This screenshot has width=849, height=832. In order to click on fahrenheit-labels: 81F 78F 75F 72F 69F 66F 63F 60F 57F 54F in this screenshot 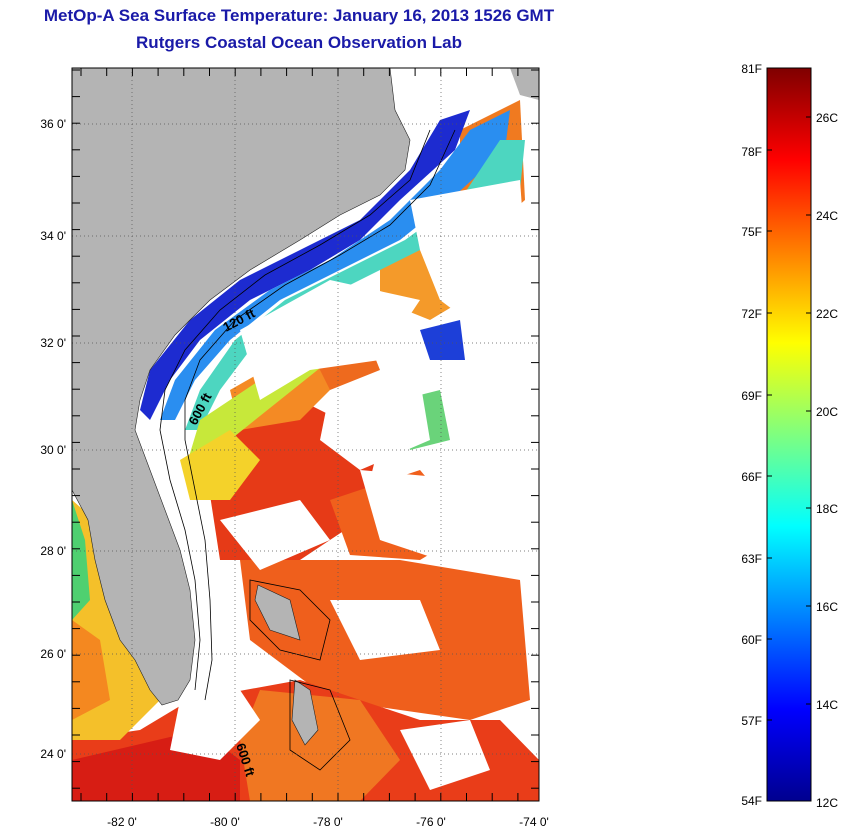, I will do `click(751, 435)`.